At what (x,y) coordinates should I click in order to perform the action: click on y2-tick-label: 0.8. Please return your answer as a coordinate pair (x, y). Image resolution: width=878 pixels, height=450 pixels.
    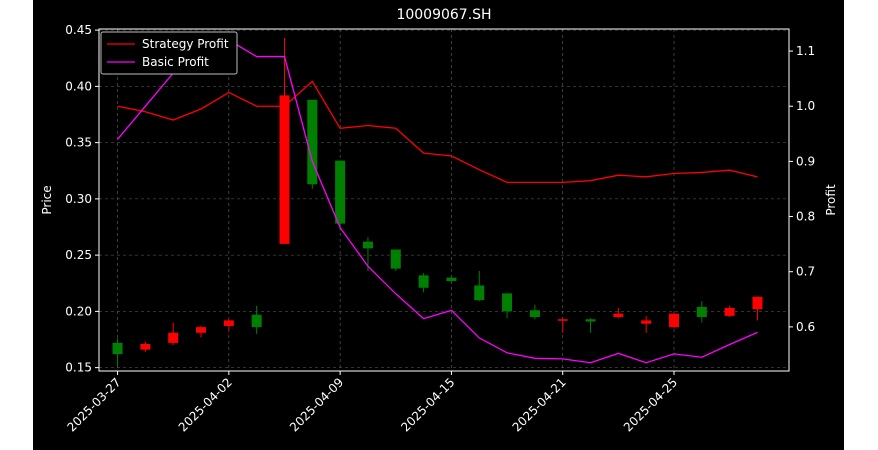
    Looking at the image, I should click on (805, 217).